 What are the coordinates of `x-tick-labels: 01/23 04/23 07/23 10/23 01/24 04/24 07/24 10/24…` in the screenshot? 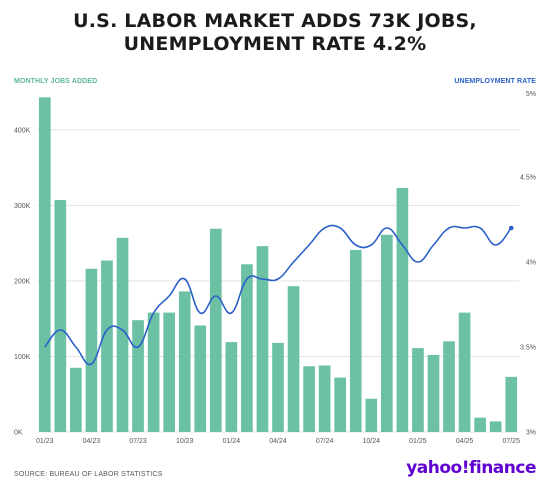 It's located at (278, 441).